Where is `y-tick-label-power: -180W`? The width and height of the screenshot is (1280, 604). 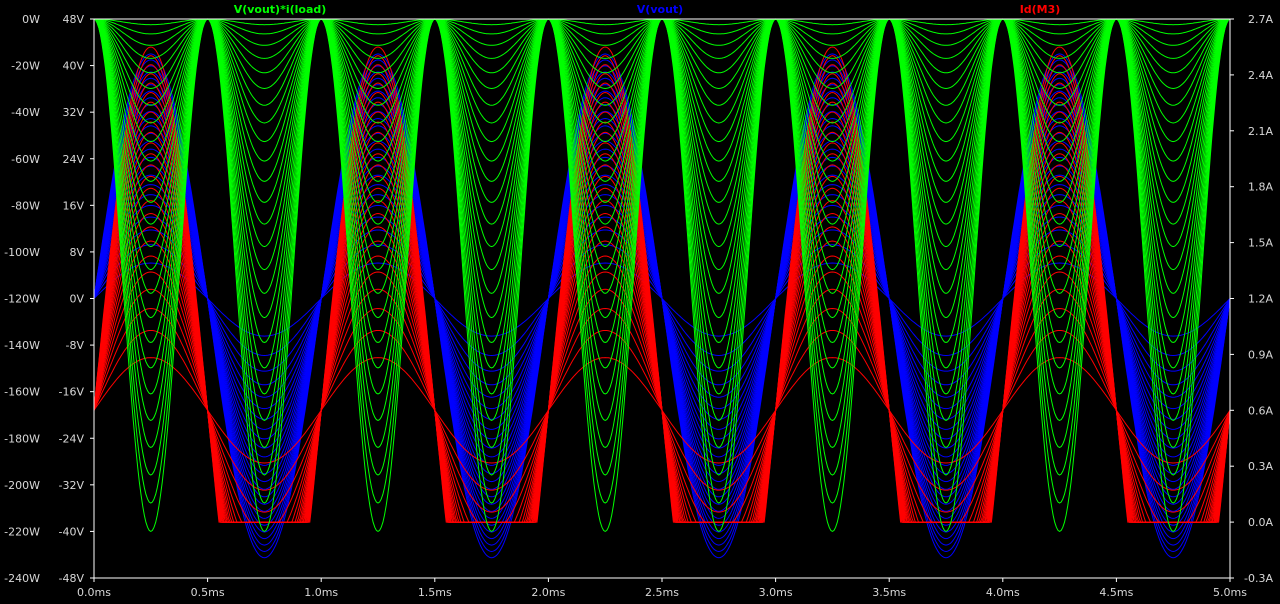 y-tick-label-power: -180W is located at coordinates (22, 438).